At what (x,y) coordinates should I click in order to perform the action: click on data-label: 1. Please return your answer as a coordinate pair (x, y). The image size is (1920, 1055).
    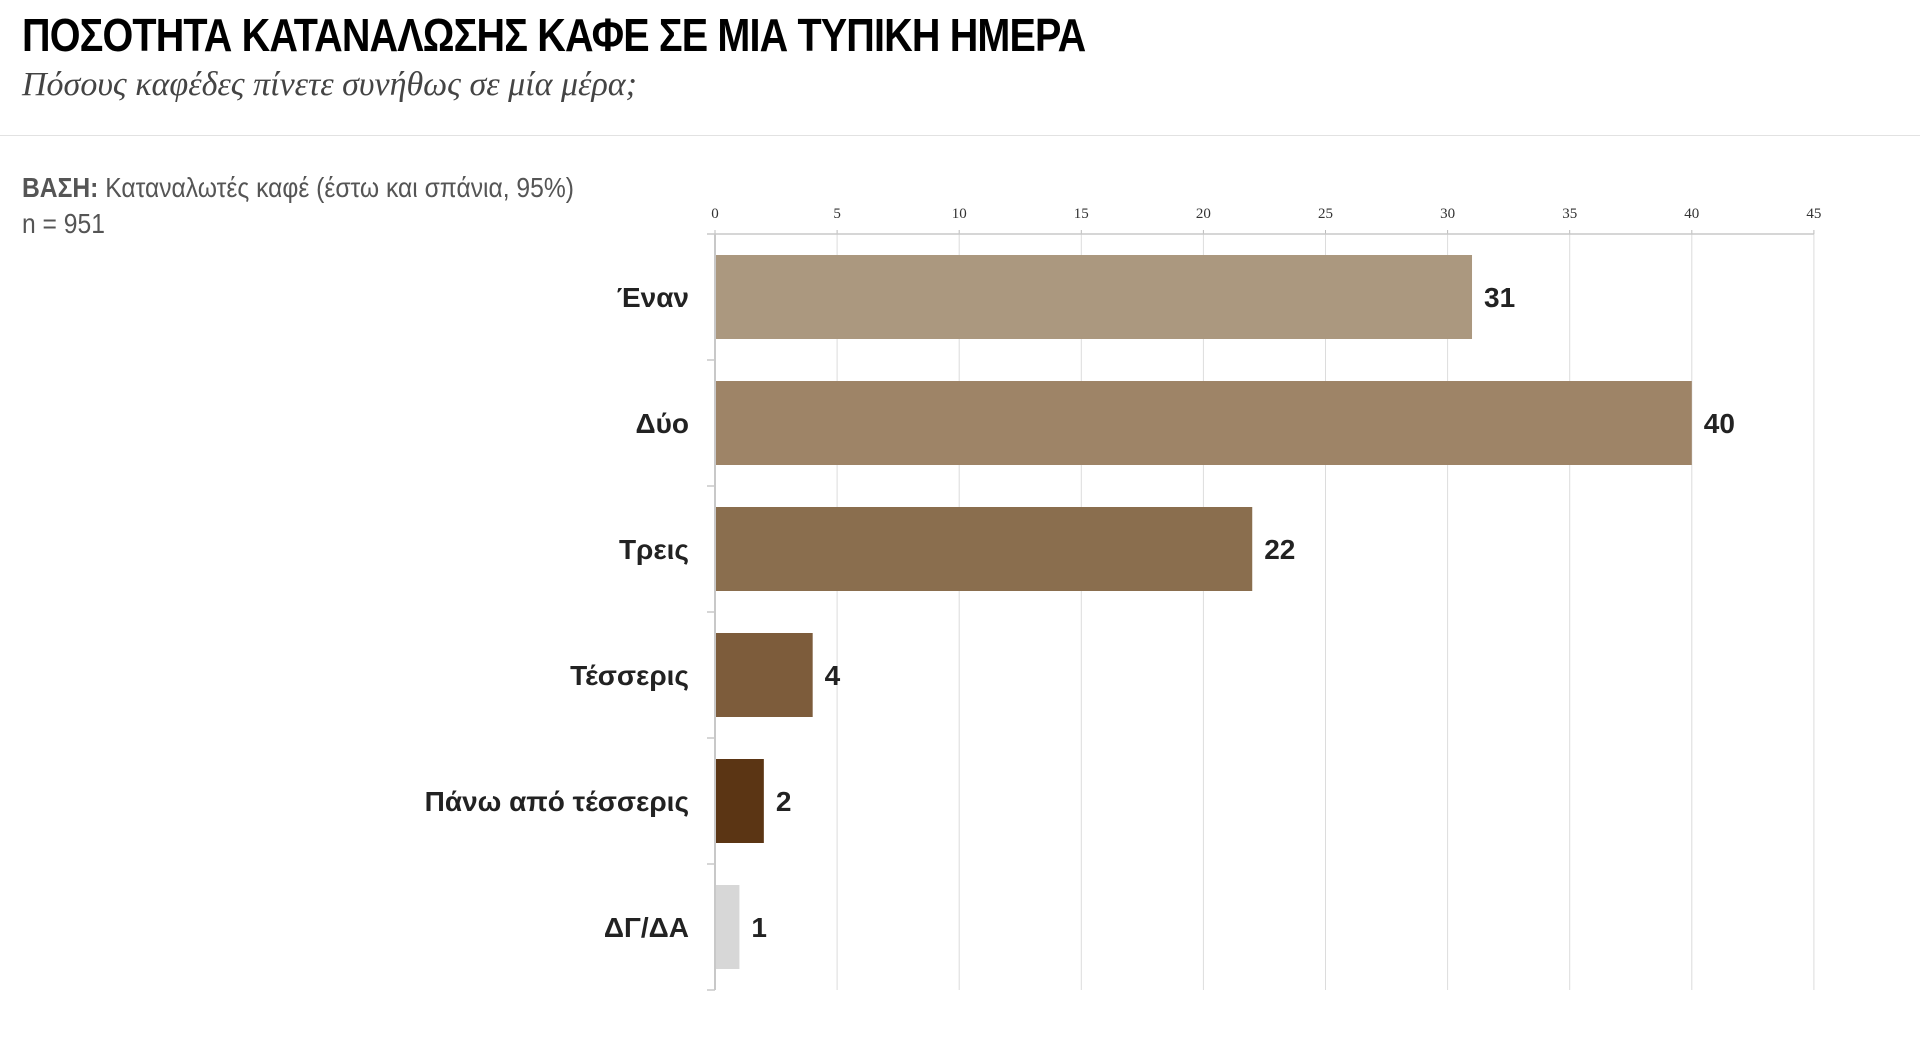
    Looking at the image, I should click on (759, 927).